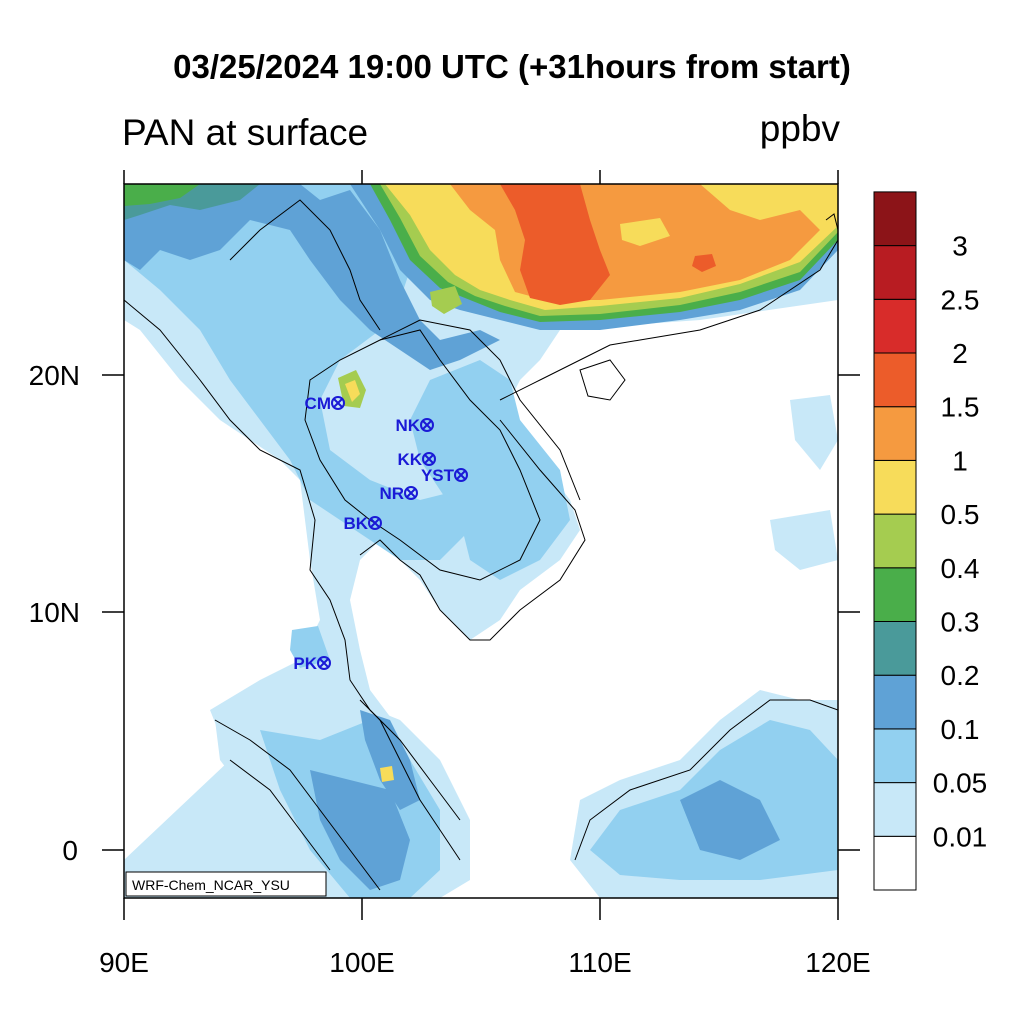 The width and height of the screenshot is (1024, 1024). I want to click on legend-box-0.4, so click(895, 541).